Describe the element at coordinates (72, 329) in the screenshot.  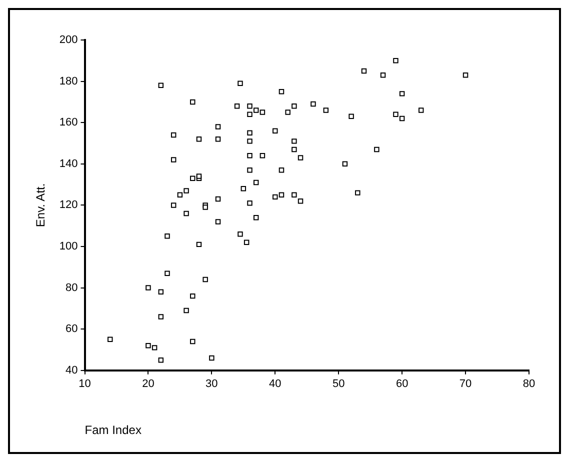
I see `y-tick-label: 60` at that location.